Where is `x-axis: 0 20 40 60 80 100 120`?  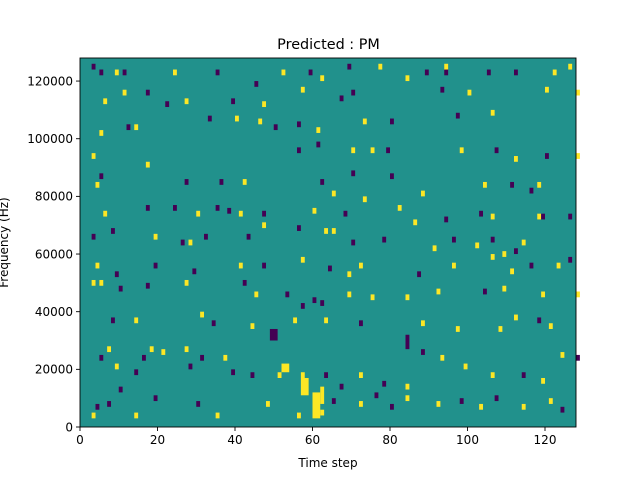 x-axis: 0 20 40 60 80 100 120 is located at coordinates (316, 437).